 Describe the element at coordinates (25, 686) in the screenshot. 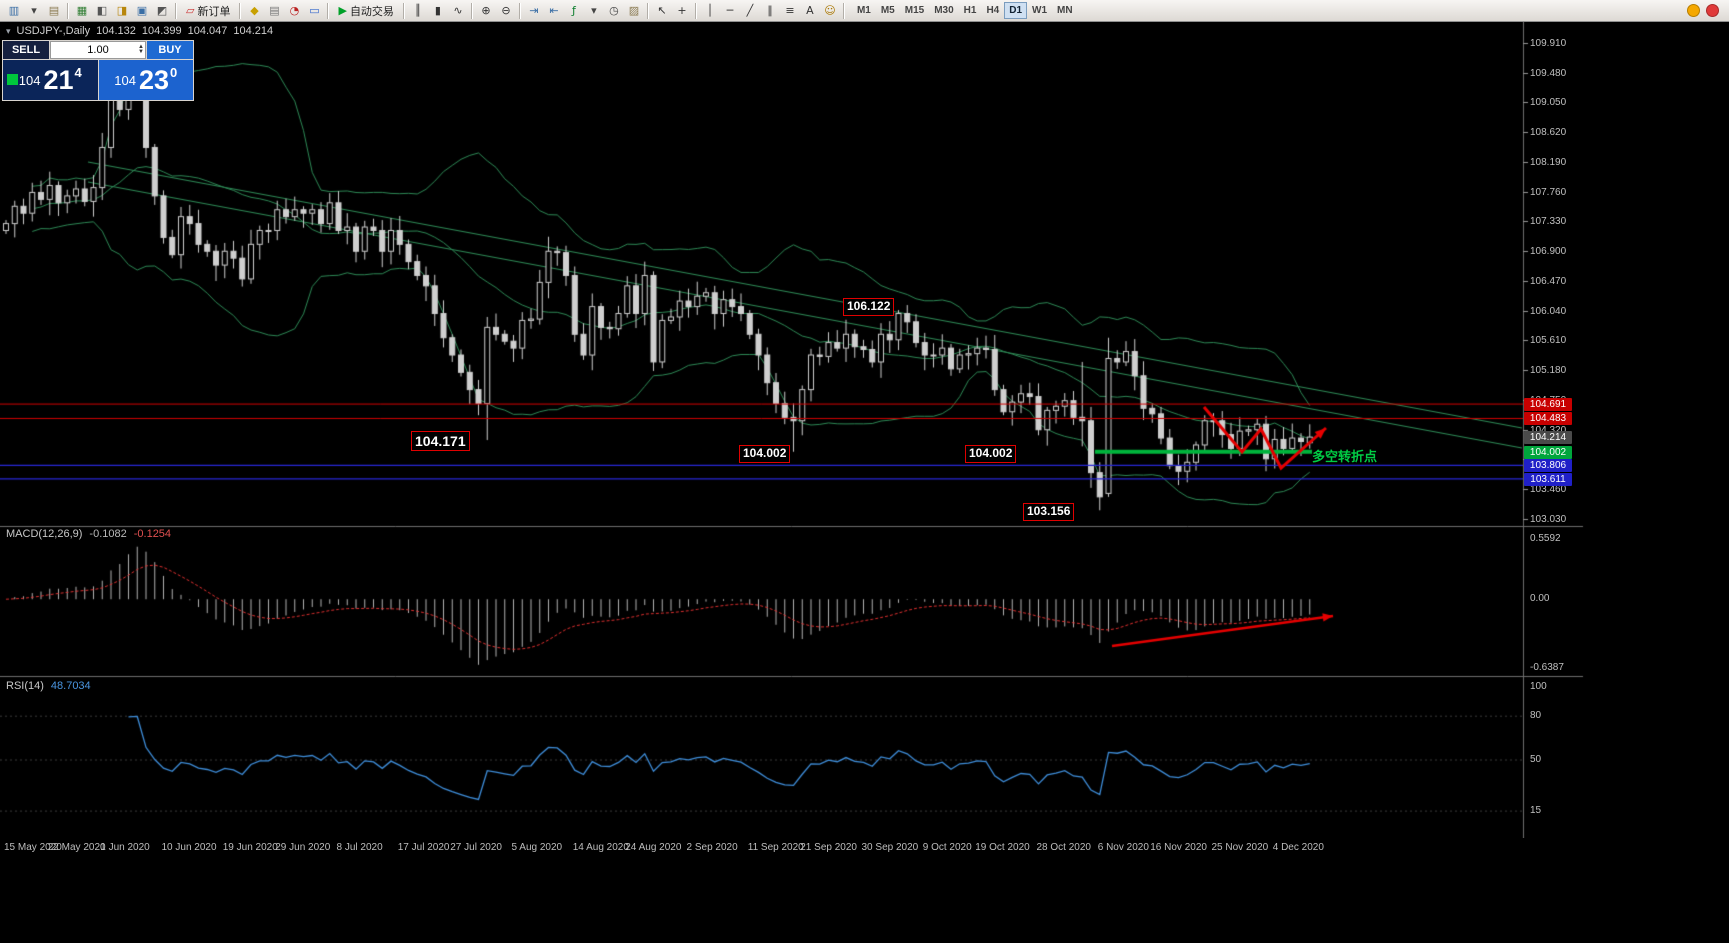

I see `rsi-name: RSI(14)` at that location.